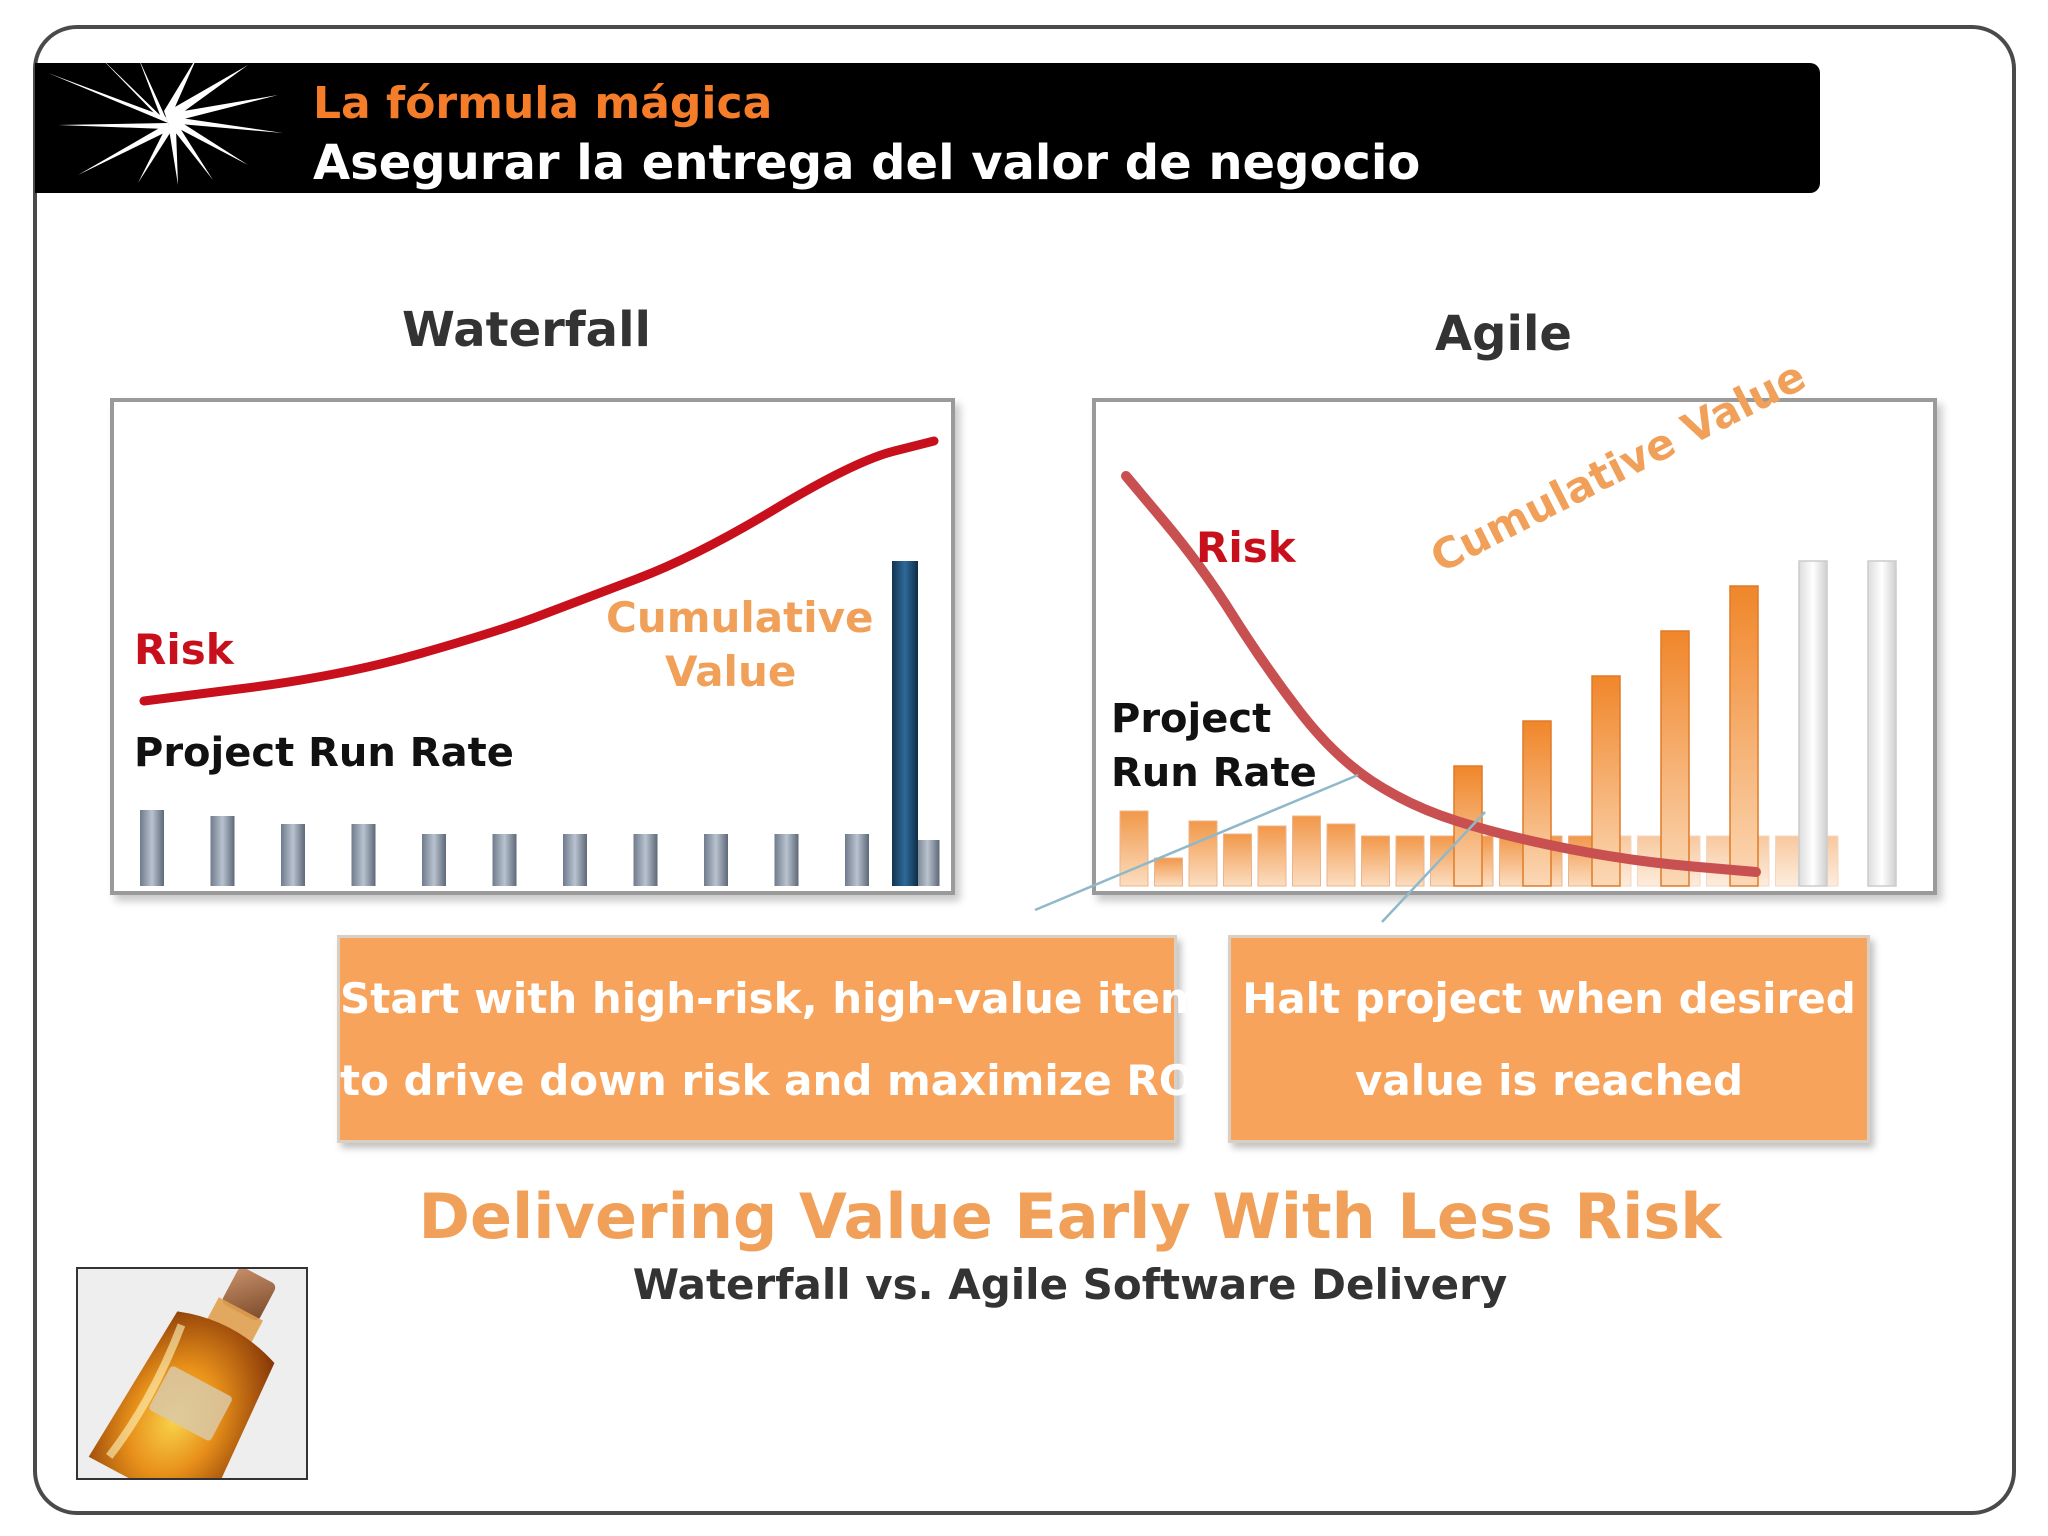 The width and height of the screenshot is (2048, 1536). I want to click on callout-left-line2: to drive down risk and maximize ROI, so click(775, 1080).